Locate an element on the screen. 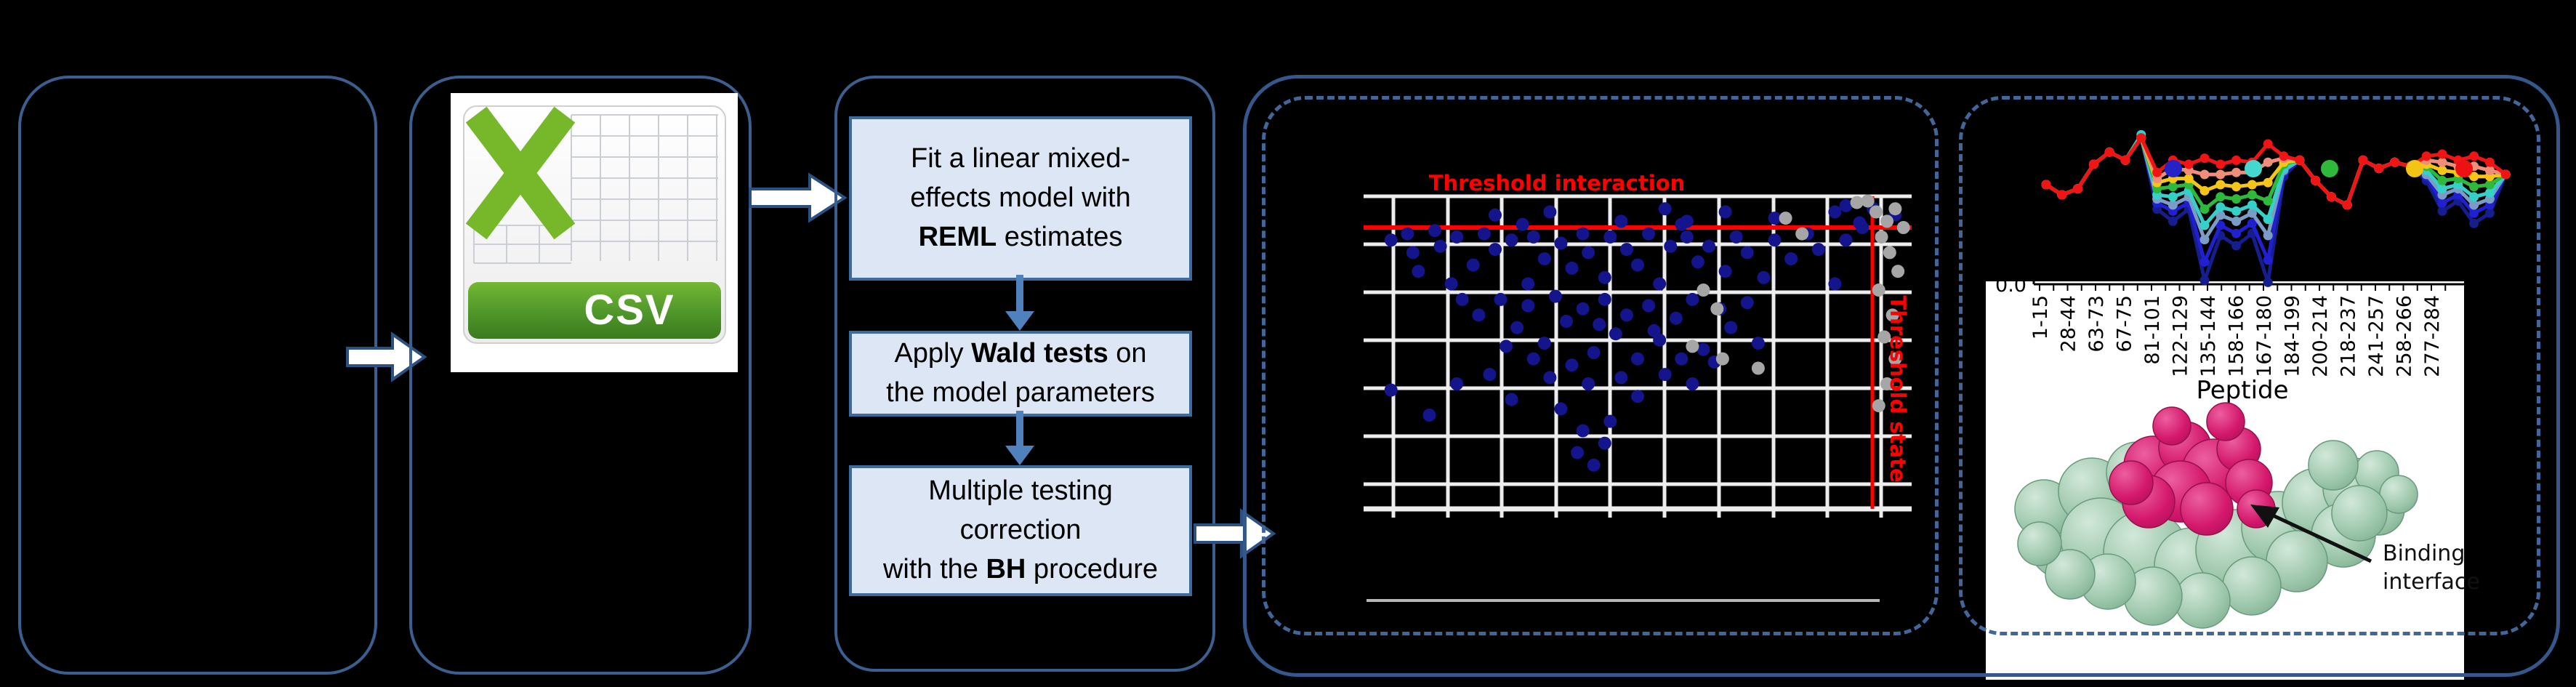 This screenshot has height=687, width=2576. excel-x-glyph is located at coordinates (520, 173).